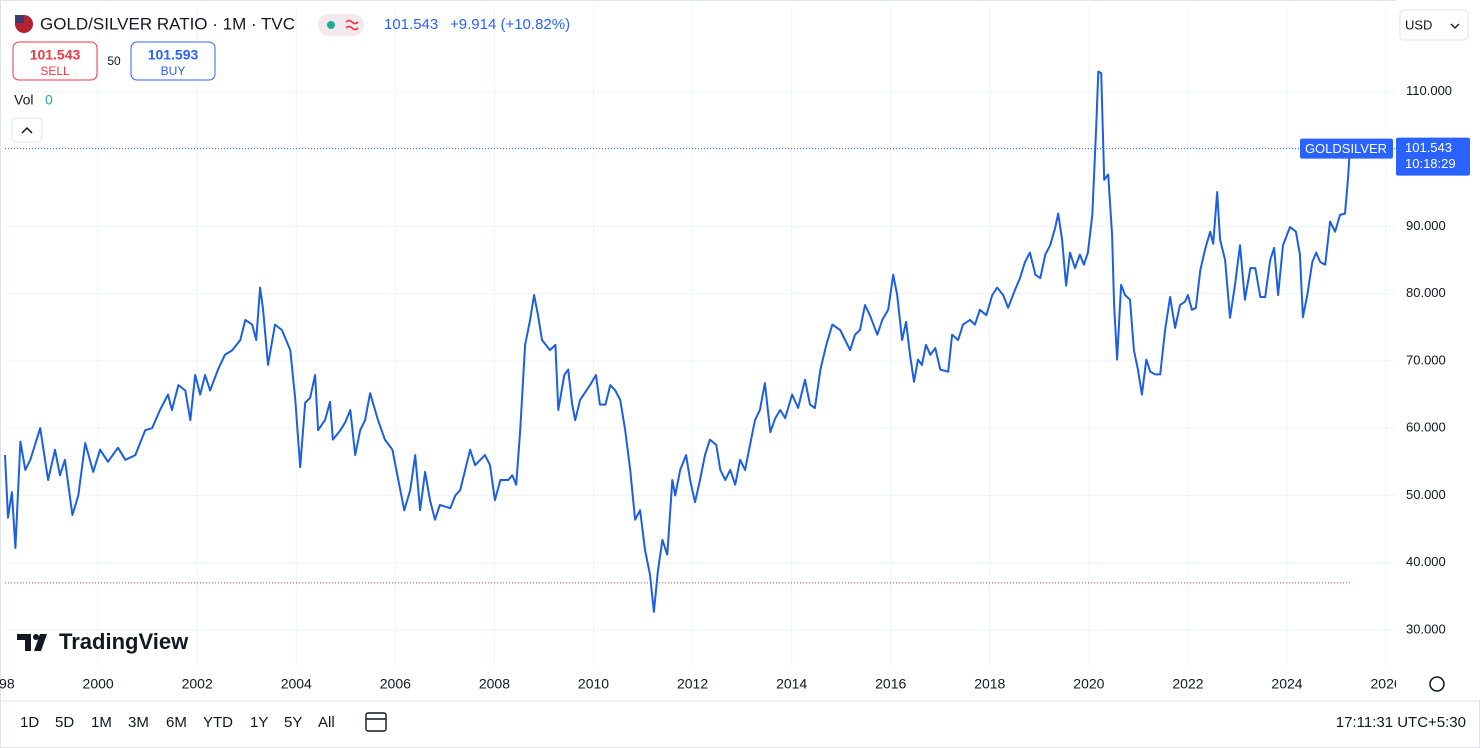 The image size is (1480, 748). What do you see at coordinates (791, 684) in the screenshot?
I see `x-tick-label: 2014` at bounding box center [791, 684].